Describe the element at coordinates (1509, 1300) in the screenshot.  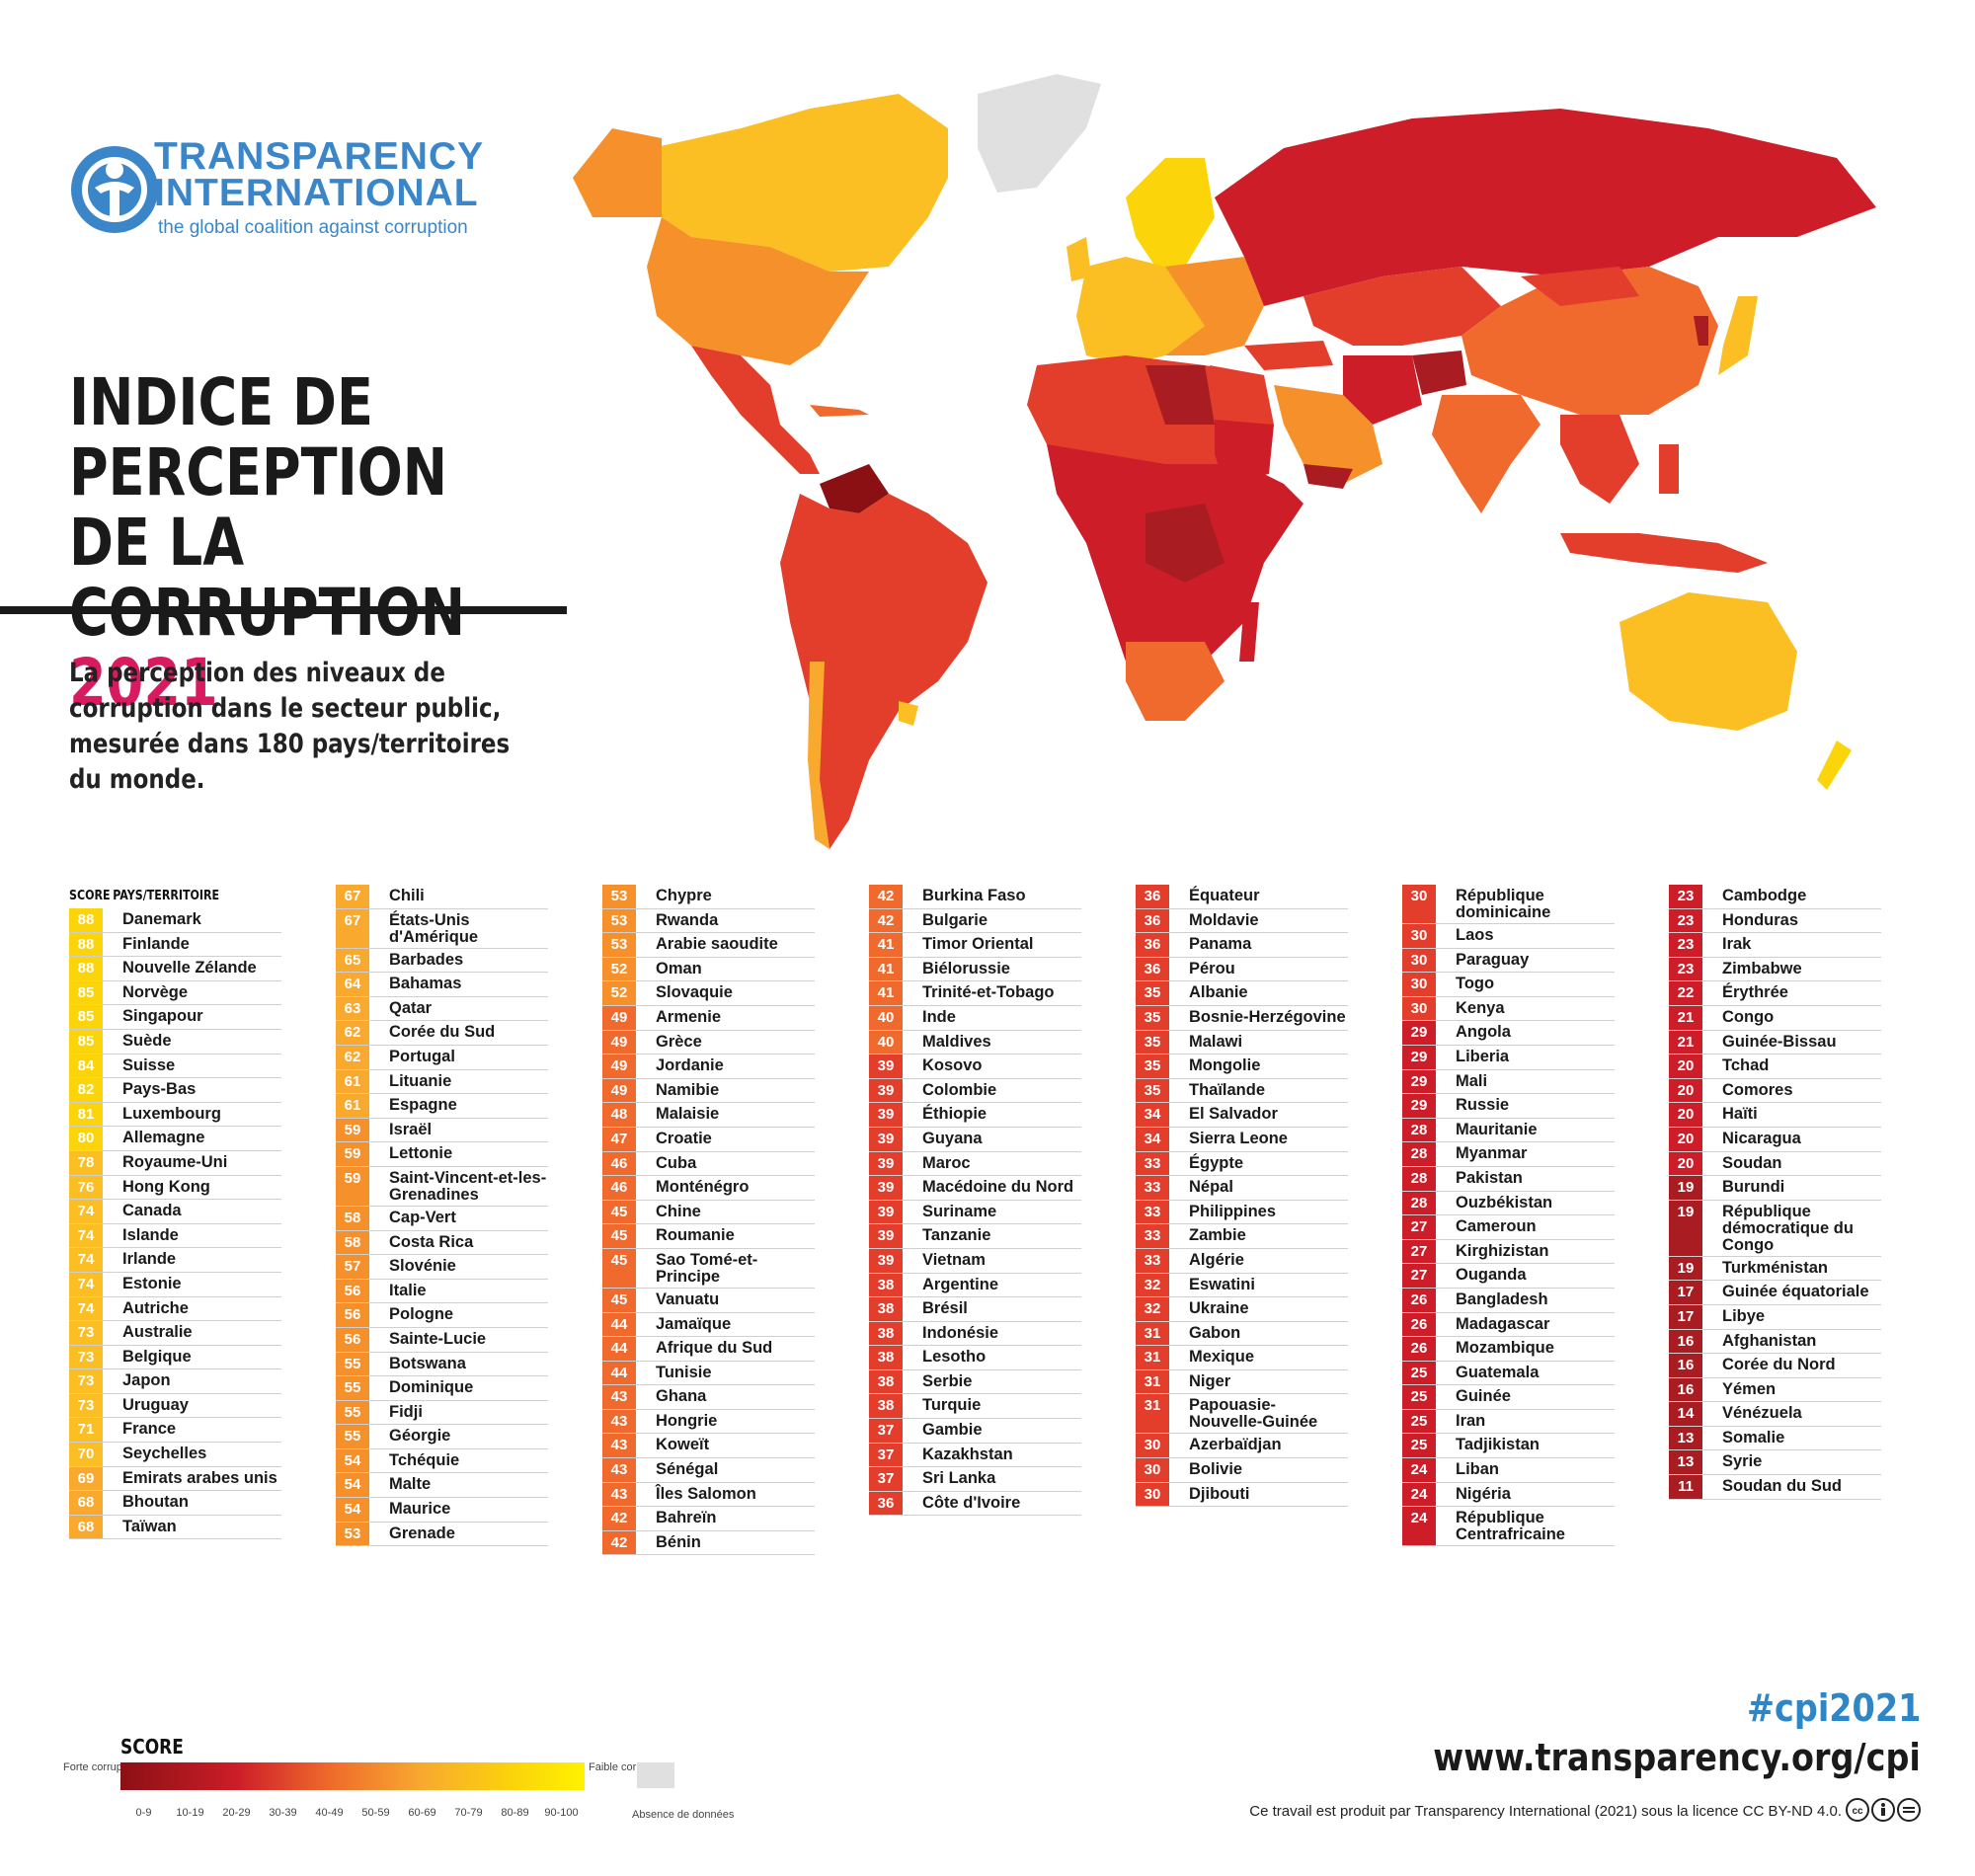
I see `table-row: 26 Bangladesh` at that location.